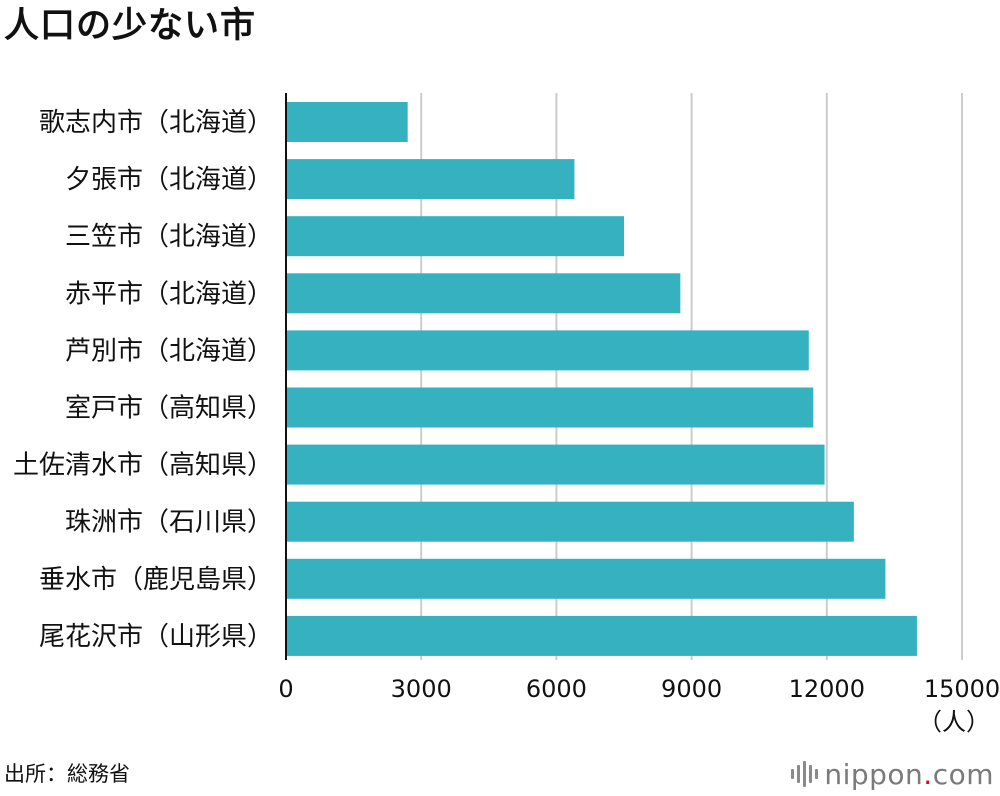  What do you see at coordinates (962, 689) in the screenshot?
I see `x-tick-label: 15000` at bounding box center [962, 689].